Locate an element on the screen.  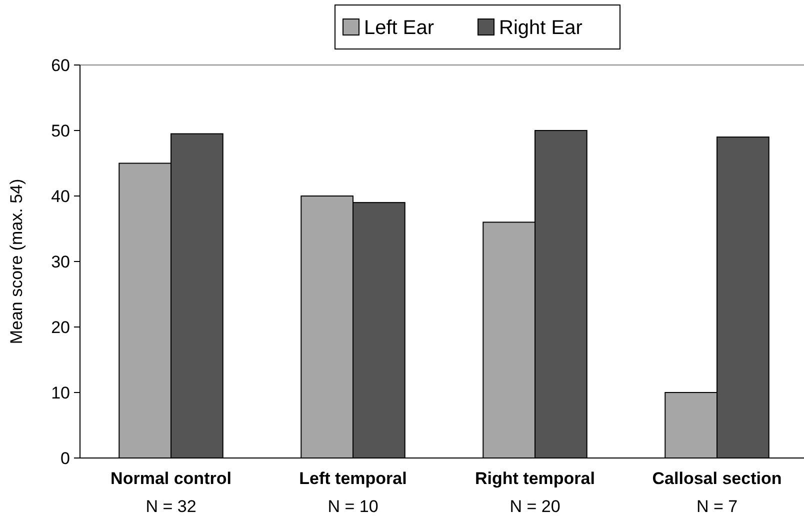
y-tick-label: 20 is located at coordinates (60, 327).